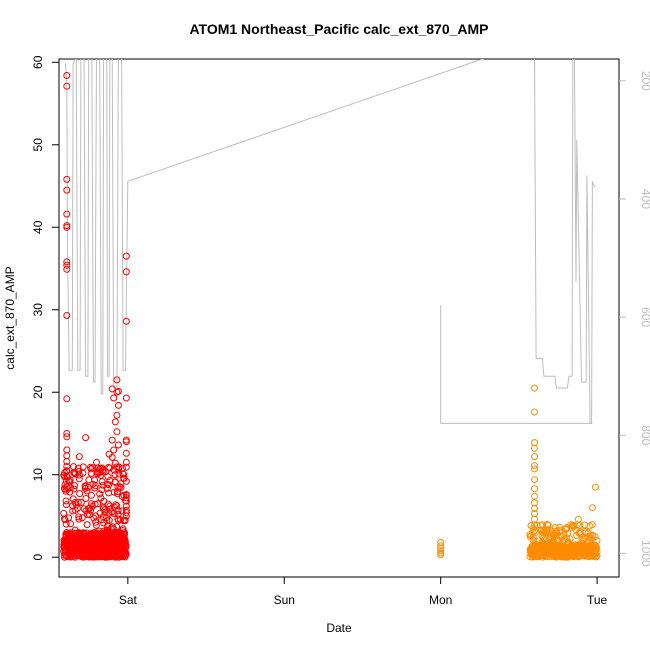 The width and height of the screenshot is (650, 650). I want to click on x-tick-label: Tue, so click(597, 600).